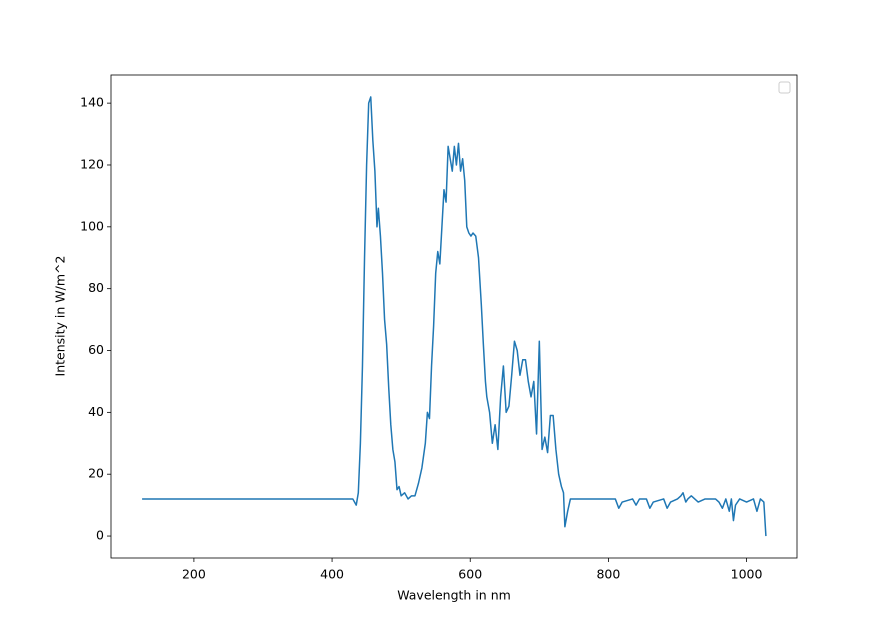 The height and width of the screenshot is (628, 886). What do you see at coordinates (608, 574) in the screenshot?
I see `x-tick-label: 800` at bounding box center [608, 574].